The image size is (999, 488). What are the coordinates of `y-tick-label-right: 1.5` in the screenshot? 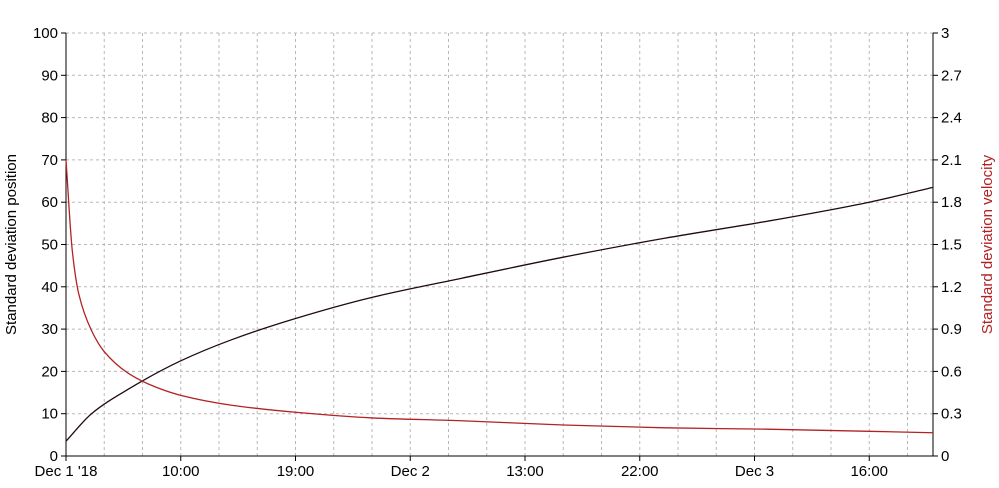 It's located at (951, 245).